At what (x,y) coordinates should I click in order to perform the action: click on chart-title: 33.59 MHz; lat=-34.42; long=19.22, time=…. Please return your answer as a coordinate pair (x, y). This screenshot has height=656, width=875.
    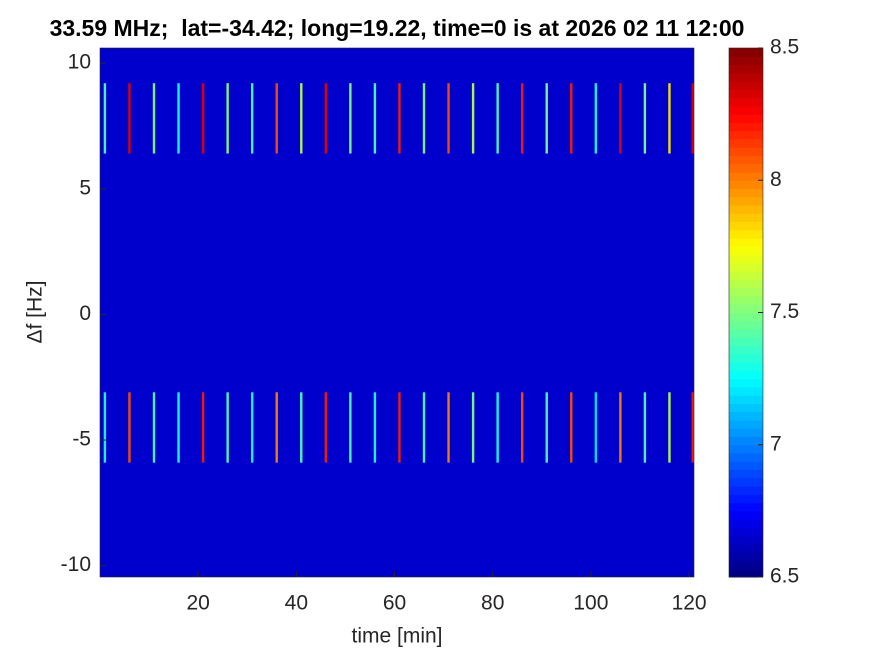
    Looking at the image, I should click on (397, 28).